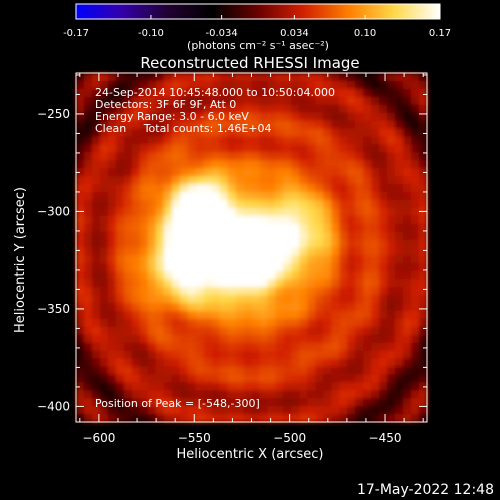 The width and height of the screenshot is (500, 500). Describe the element at coordinates (166, 104) in the screenshot. I see `info-line-2: Detectors: 3F 6F 9F, Att 0` at that location.